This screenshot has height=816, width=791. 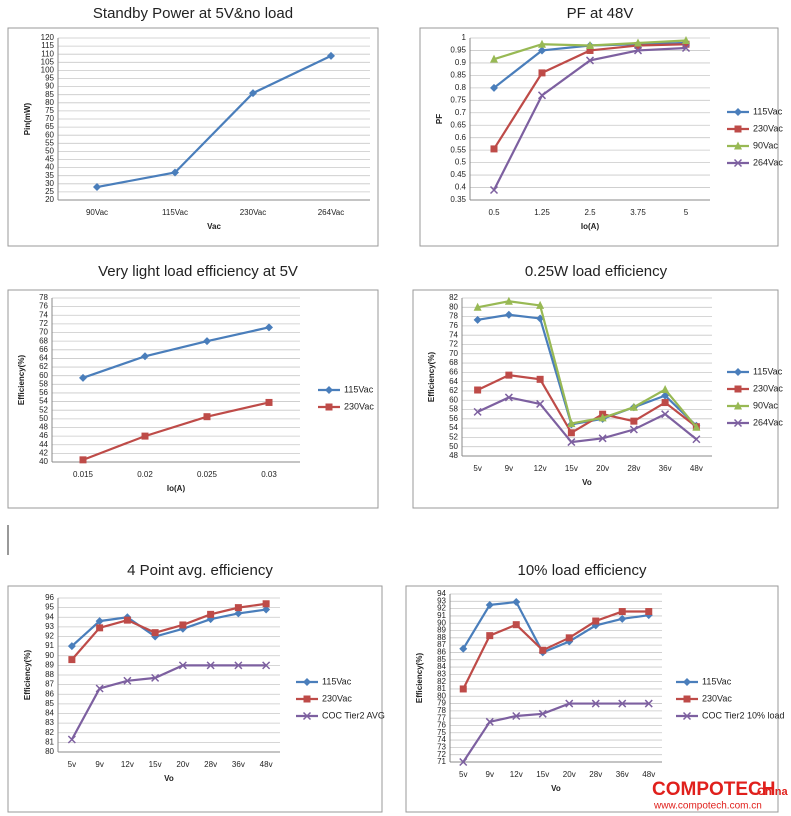 I want to click on y-tick-label: 81, so click(x=49, y=741).